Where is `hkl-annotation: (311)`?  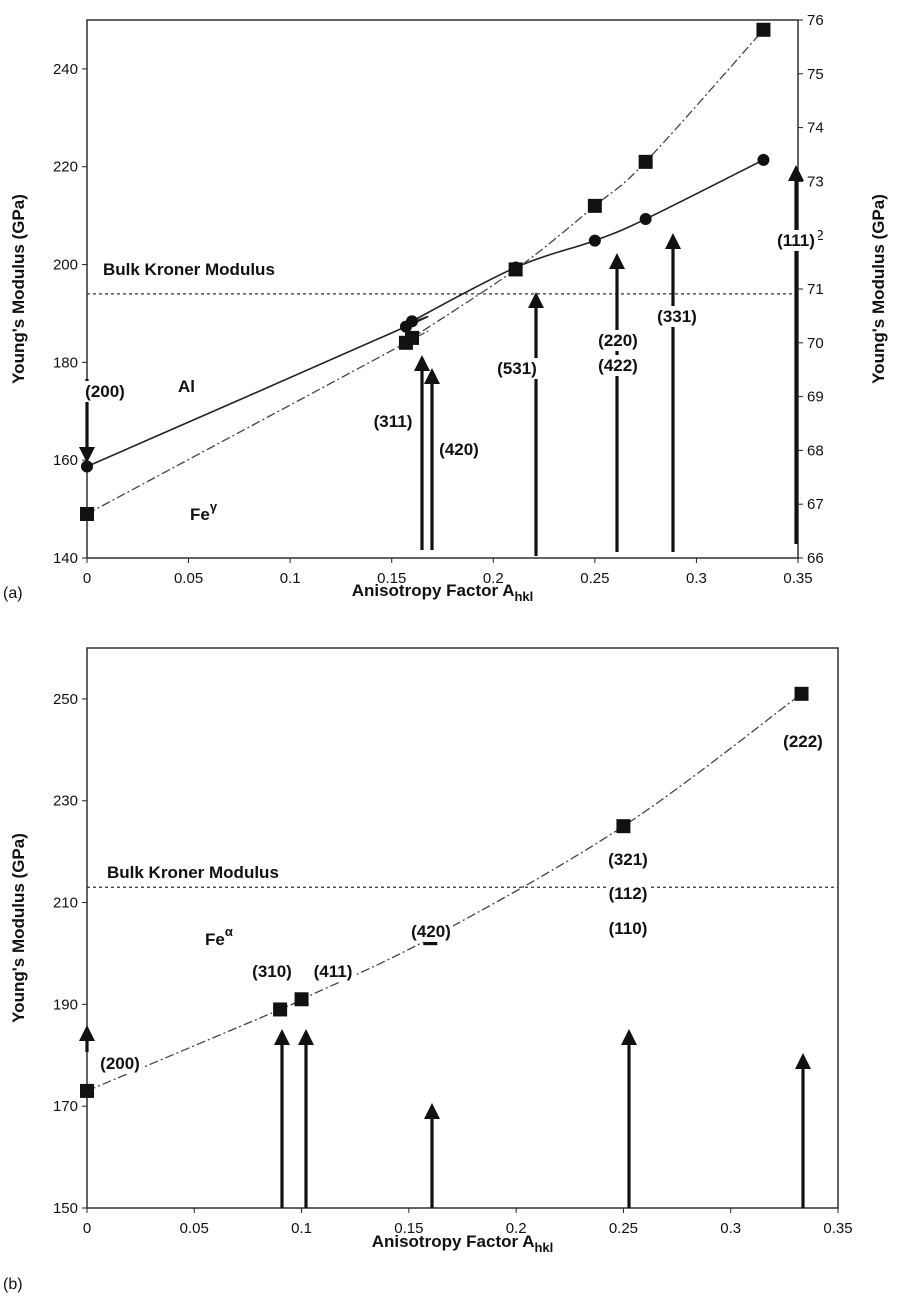
hkl-annotation: (311) is located at coordinates (393, 421).